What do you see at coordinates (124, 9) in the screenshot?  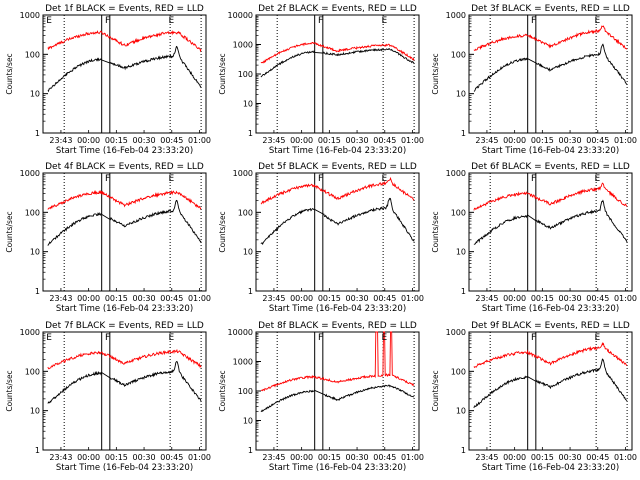 I see `panel-title: Det 1f BLACK = Events, RED = LLD` at bounding box center [124, 9].